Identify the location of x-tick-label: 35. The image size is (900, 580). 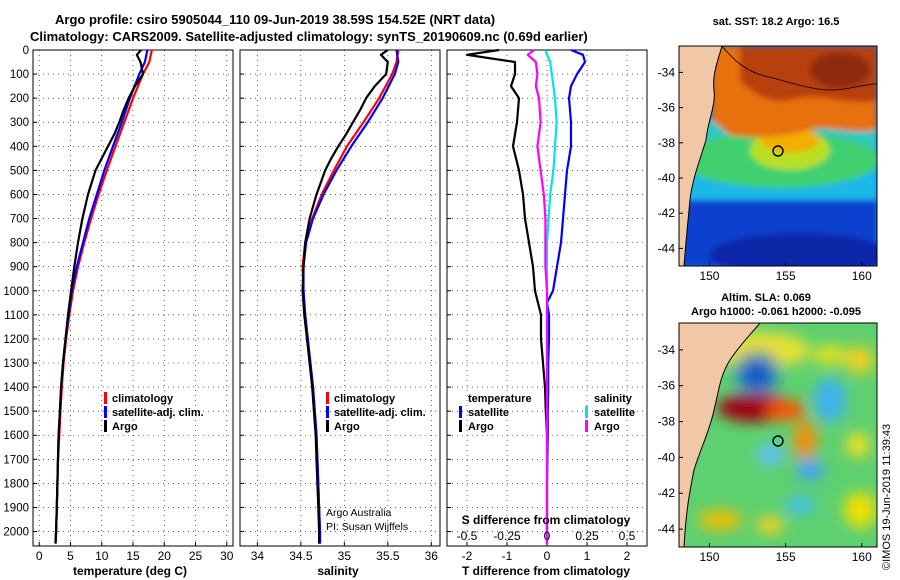
(345, 556).